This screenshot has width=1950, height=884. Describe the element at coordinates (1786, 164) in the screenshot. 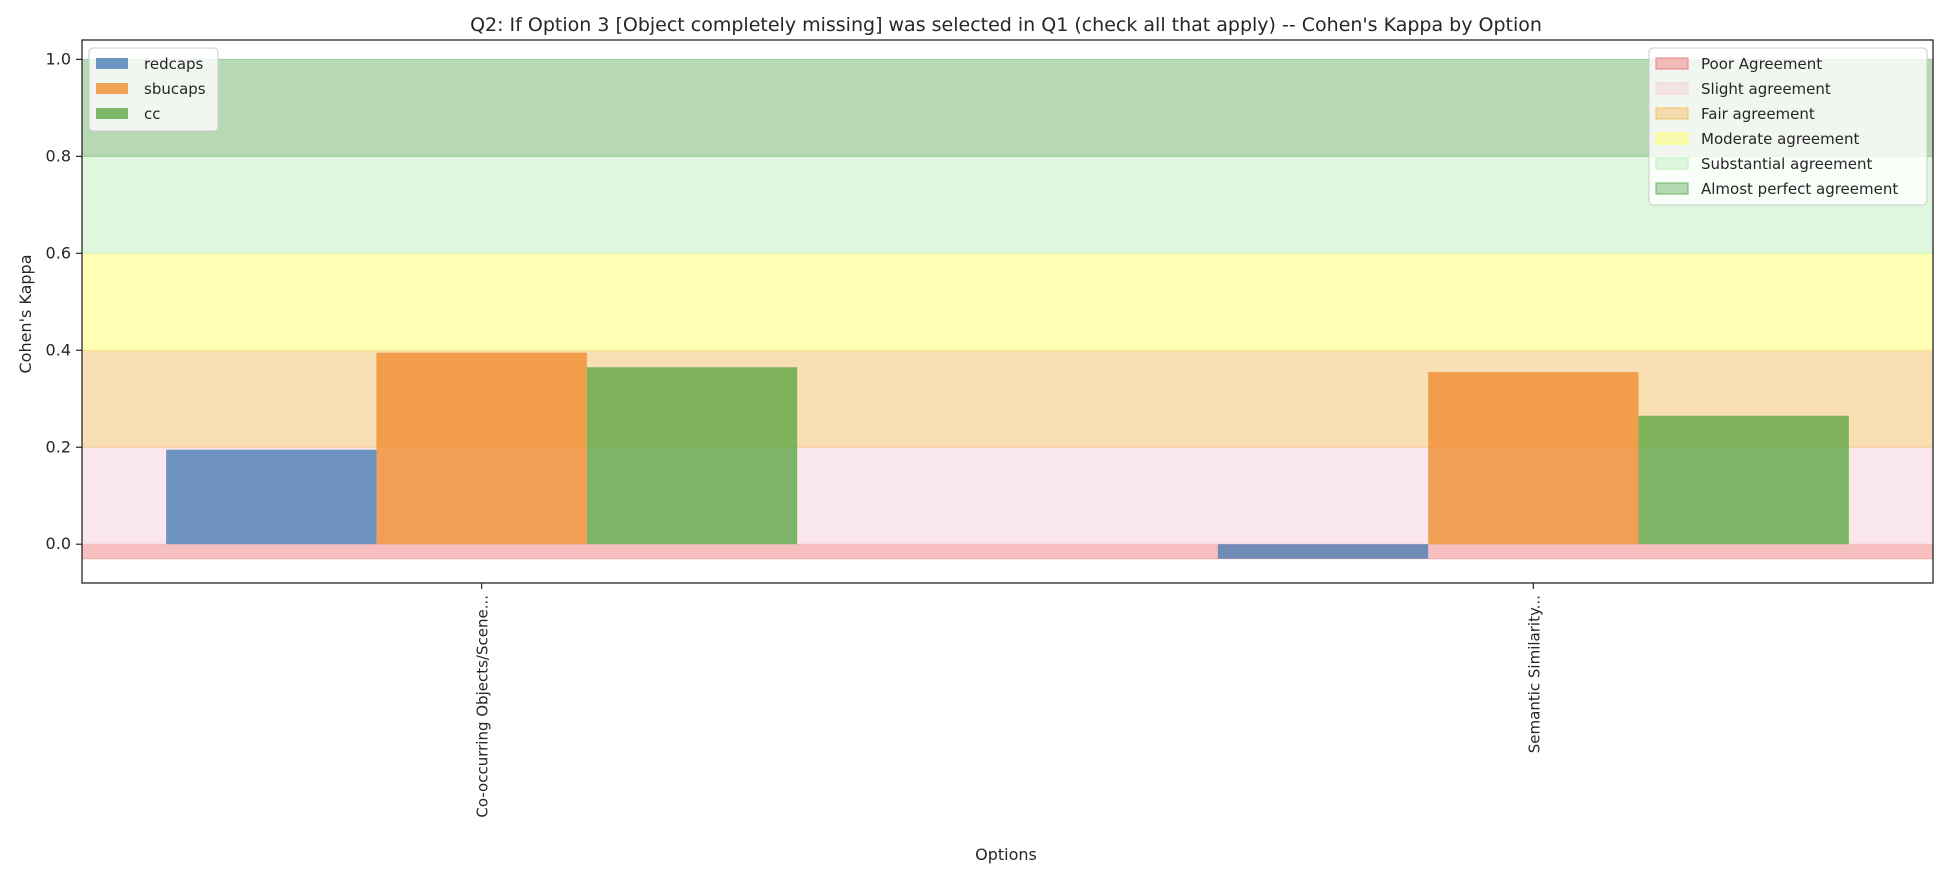

I see `bands-legend-label: Substantial agreement` at that location.